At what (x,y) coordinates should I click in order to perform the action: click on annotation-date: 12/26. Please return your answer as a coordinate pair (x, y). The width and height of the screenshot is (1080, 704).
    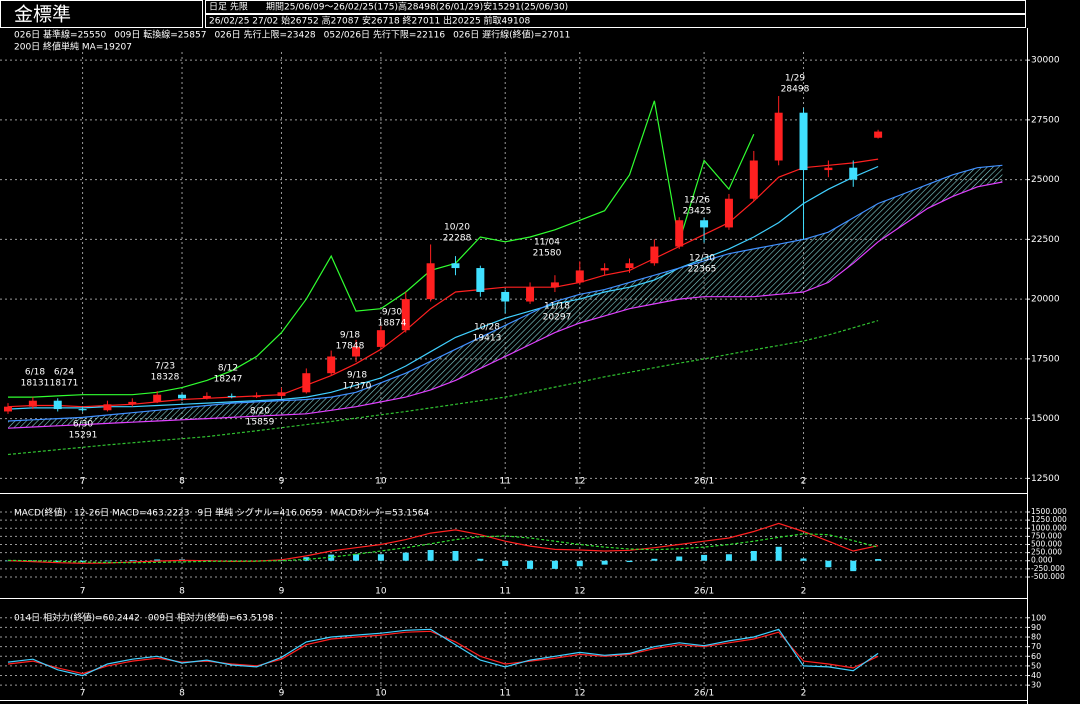
    Looking at the image, I should click on (697, 201).